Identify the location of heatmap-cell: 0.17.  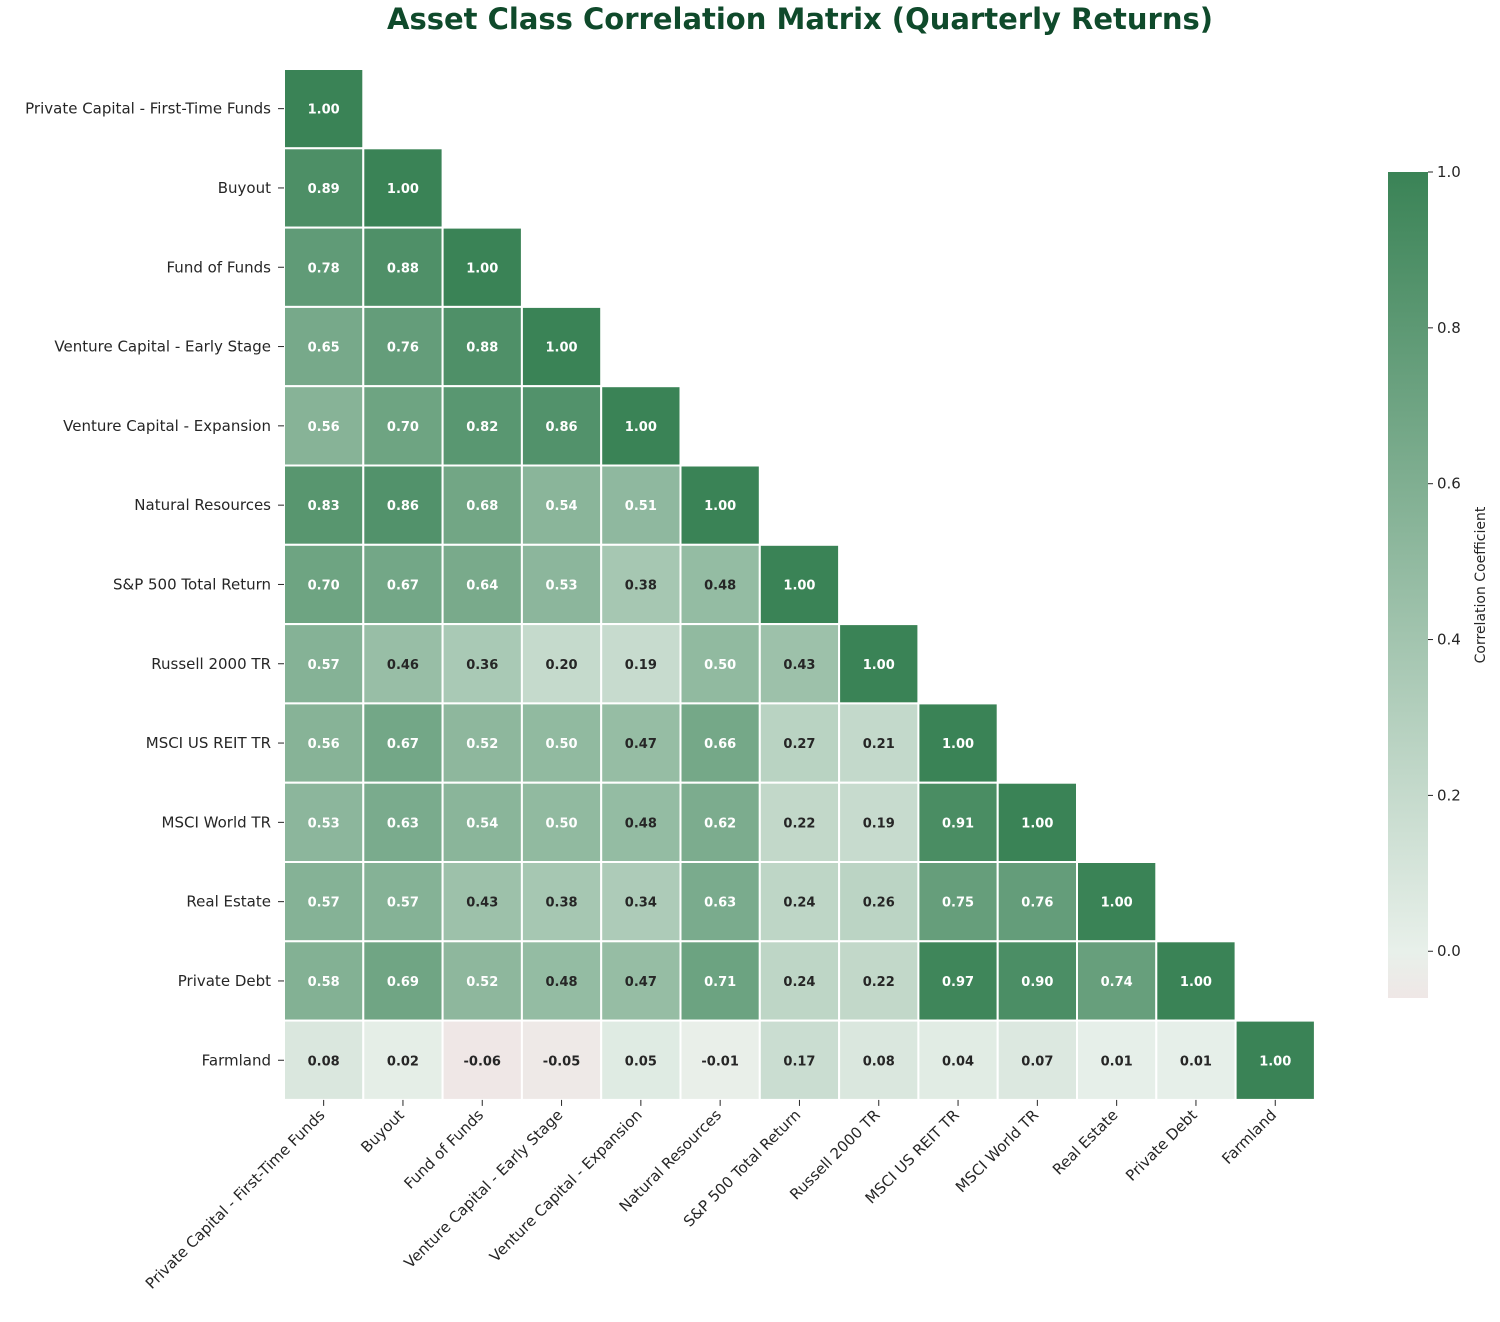
(799, 1060).